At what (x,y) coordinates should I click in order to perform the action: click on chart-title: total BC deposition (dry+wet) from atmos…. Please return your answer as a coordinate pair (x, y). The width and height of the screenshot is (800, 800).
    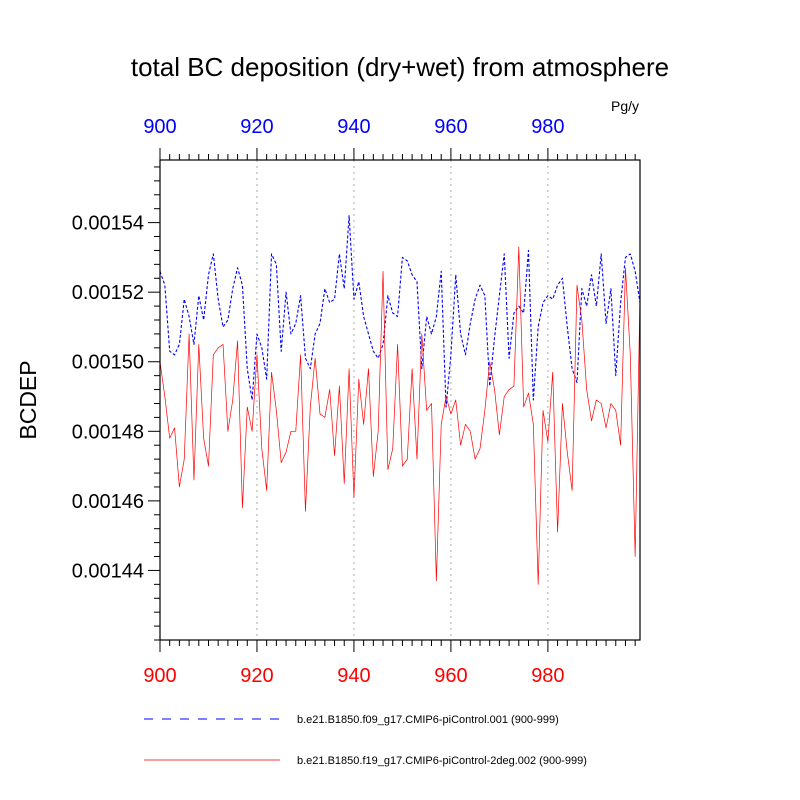
    Looking at the image, I should click on (400, 67).